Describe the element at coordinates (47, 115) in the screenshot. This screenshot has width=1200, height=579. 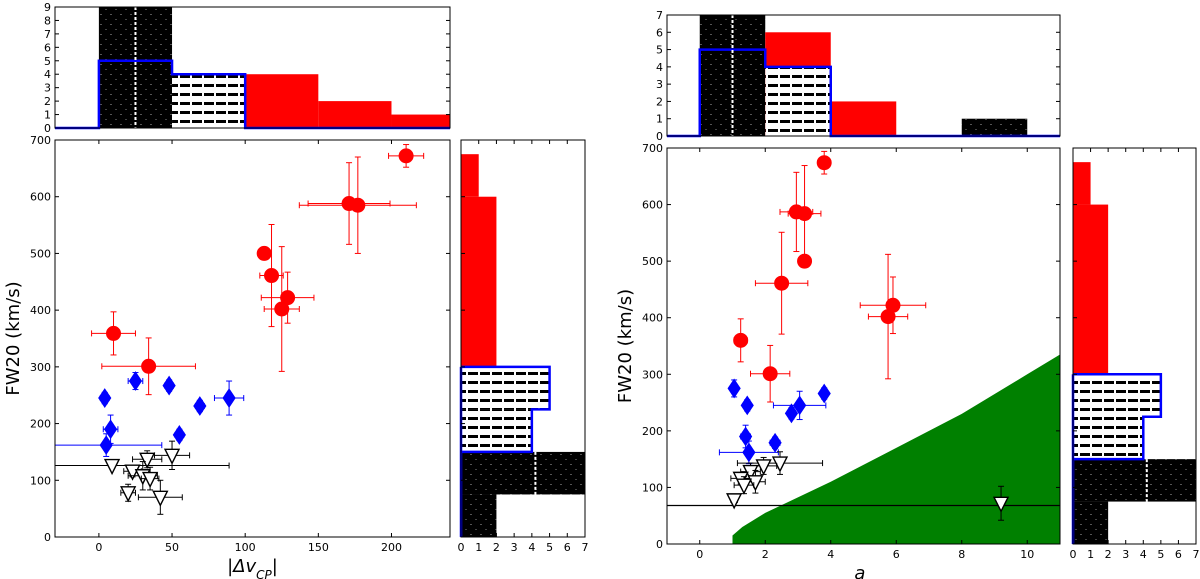
I see `y-tick-label: 1` at that location.